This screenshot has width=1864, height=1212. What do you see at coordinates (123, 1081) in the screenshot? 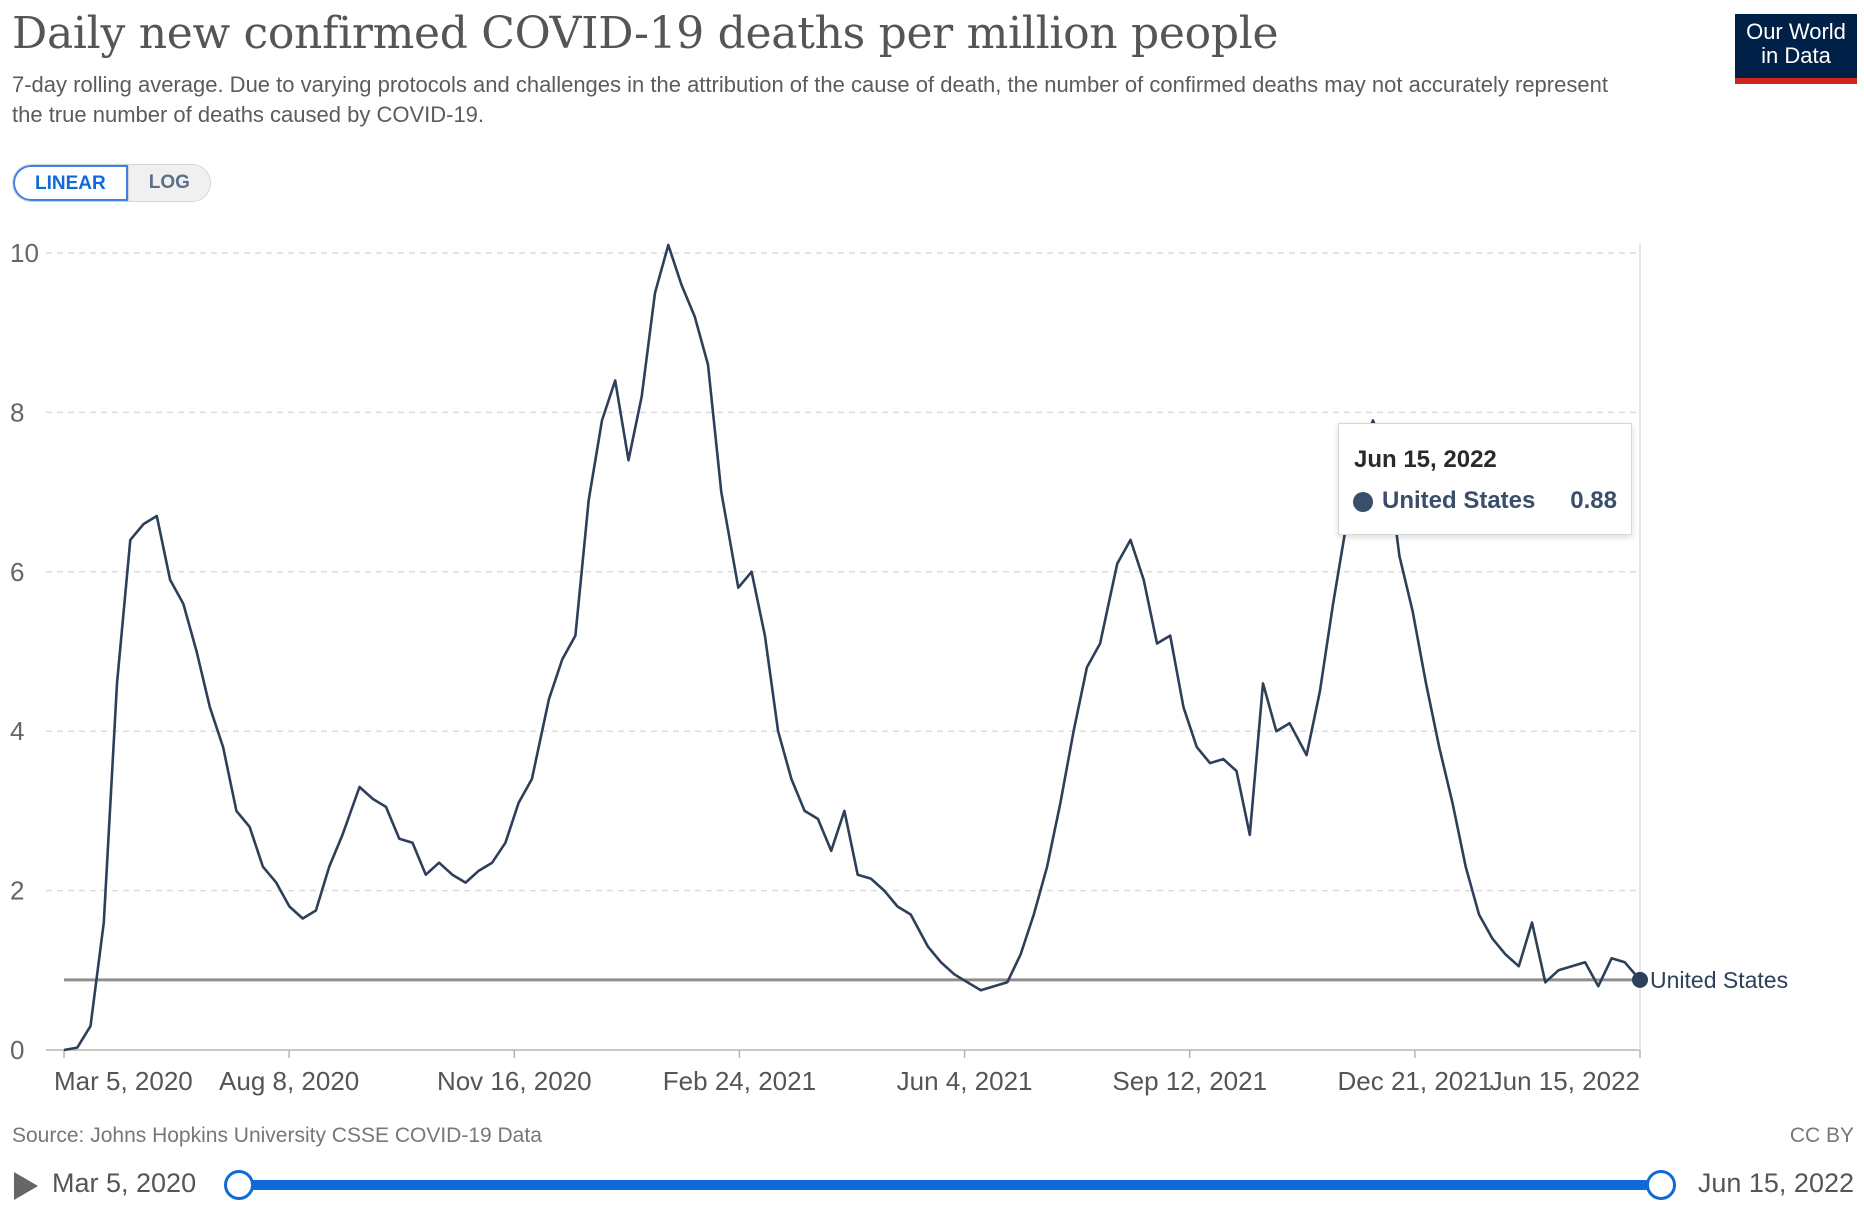
I see `x-tick-label: Mar 5, 2020` at bounding box center [123, 1081].